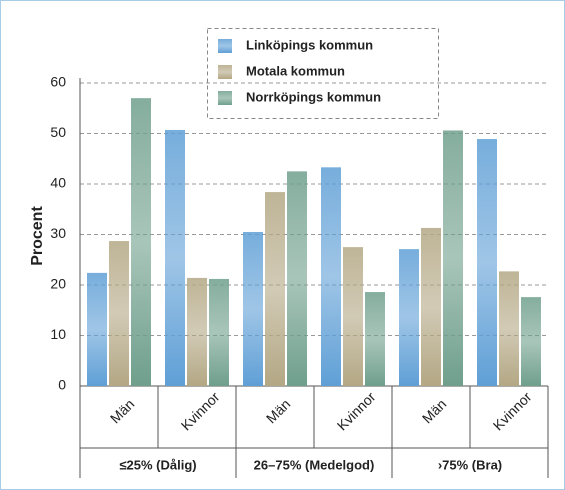 The width and height of the screenshot is (565, 490). What do you see at coordinates (470, 464) in the screenshot?
I see `group-label: ›75% (Bra)` at bounding box center [470, 464].